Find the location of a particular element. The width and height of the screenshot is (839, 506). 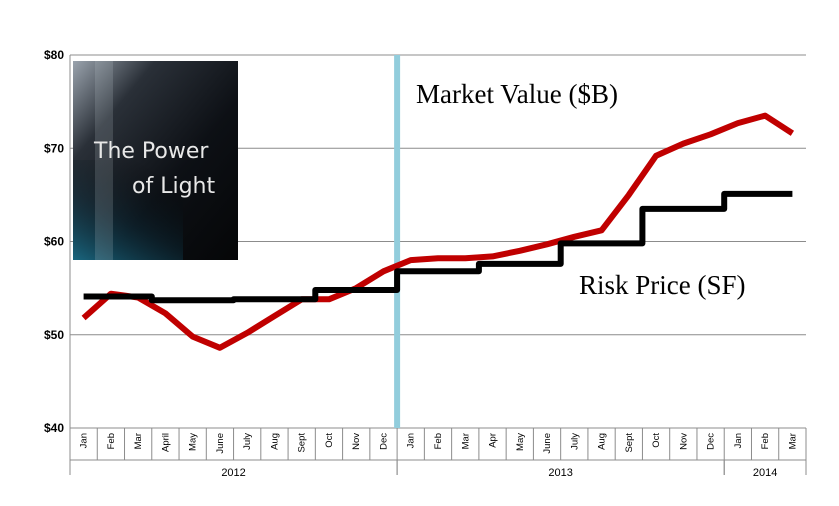

inset-title-line-1: The Power is located at coordinates (151, 151).